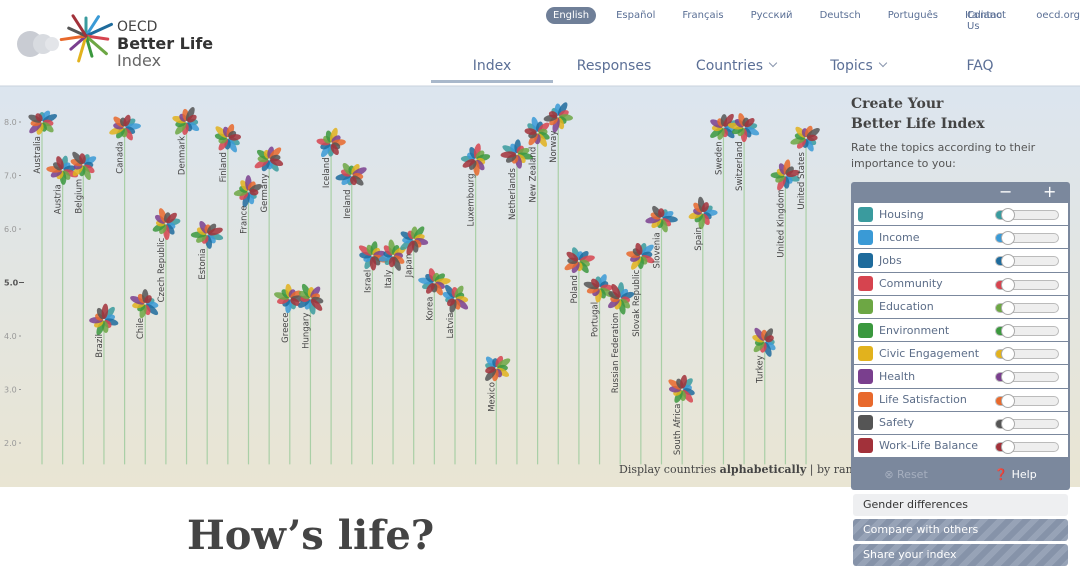 The height and width of the screenshot is (580, 1080). Describe the element at coordinates (658, 250) in the screenshot. I see `country-label: Slovenia` at that location.